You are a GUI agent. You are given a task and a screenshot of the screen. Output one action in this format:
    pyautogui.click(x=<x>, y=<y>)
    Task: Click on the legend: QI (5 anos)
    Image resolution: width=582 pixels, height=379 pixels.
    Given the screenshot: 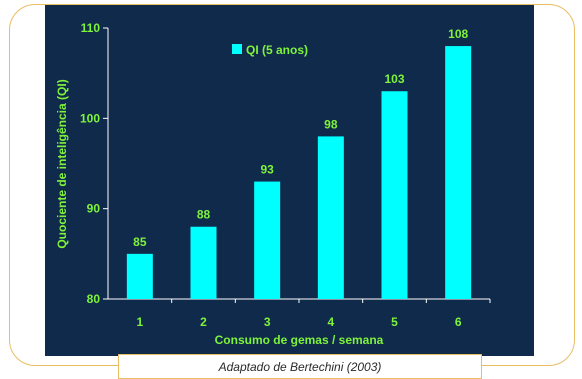 What is the action you would take?
    pyautogui.click(x=270, y=50)
    